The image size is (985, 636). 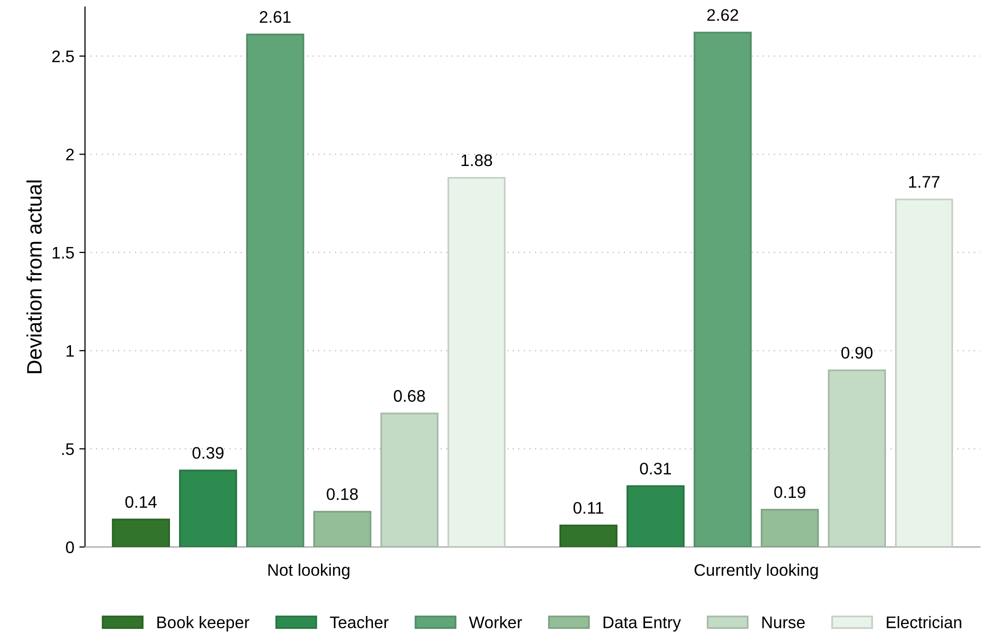 What do you see at coordinates (63, 253) in the screenshot?
I see `y-tick-label: 1.5` at bounding box center [63, 253].